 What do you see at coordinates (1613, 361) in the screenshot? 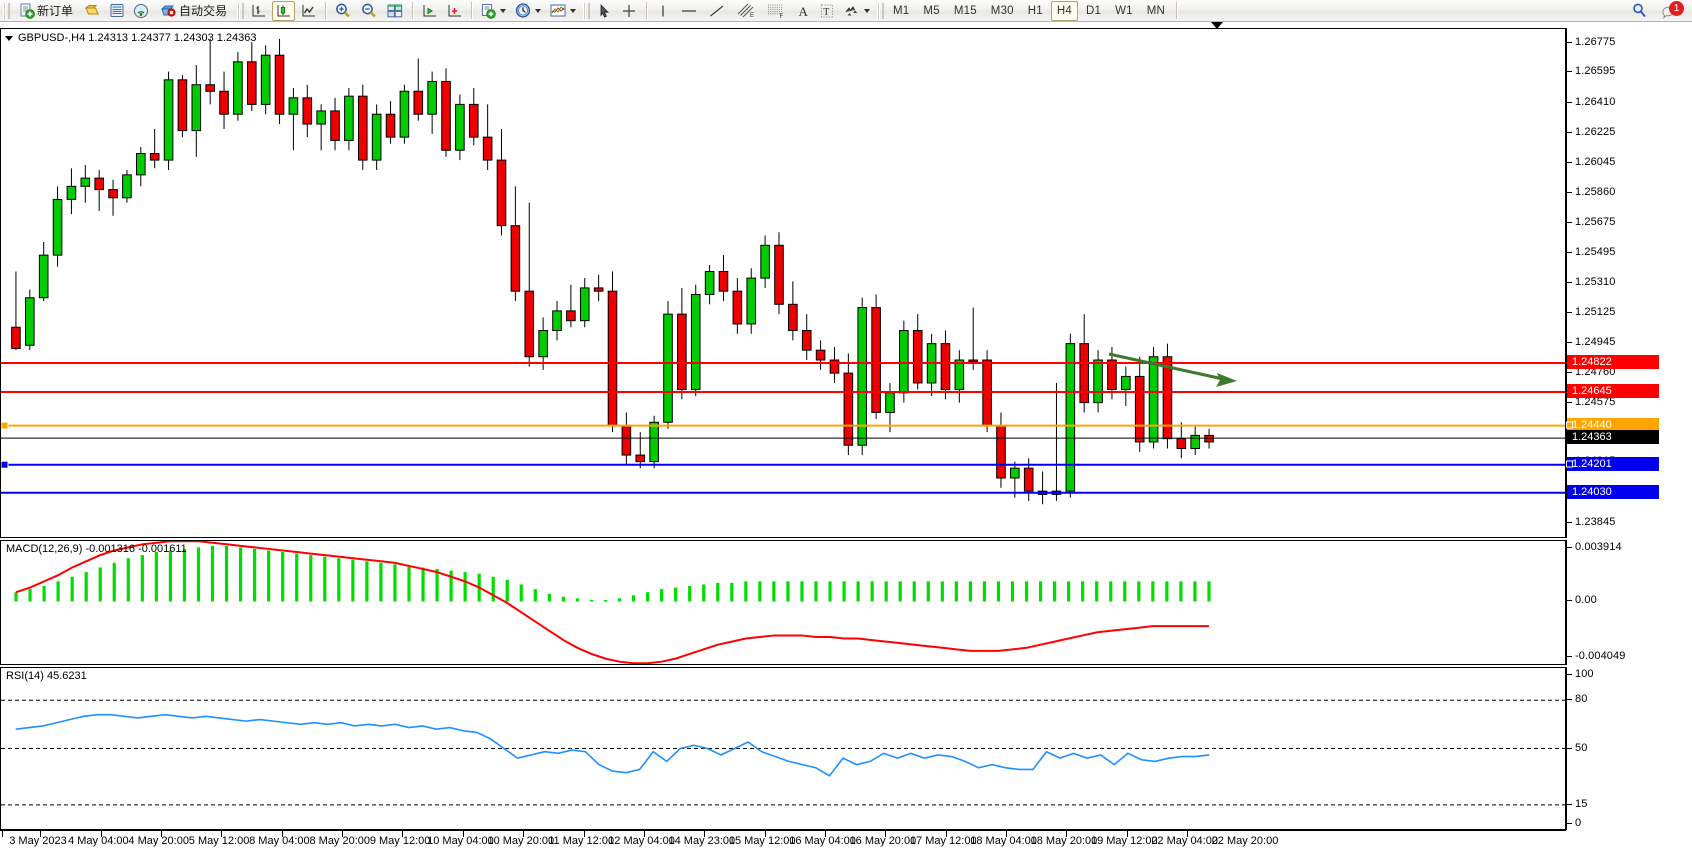
I see `price-level-badge: 1.24822` at bounding box center [1613, 361].